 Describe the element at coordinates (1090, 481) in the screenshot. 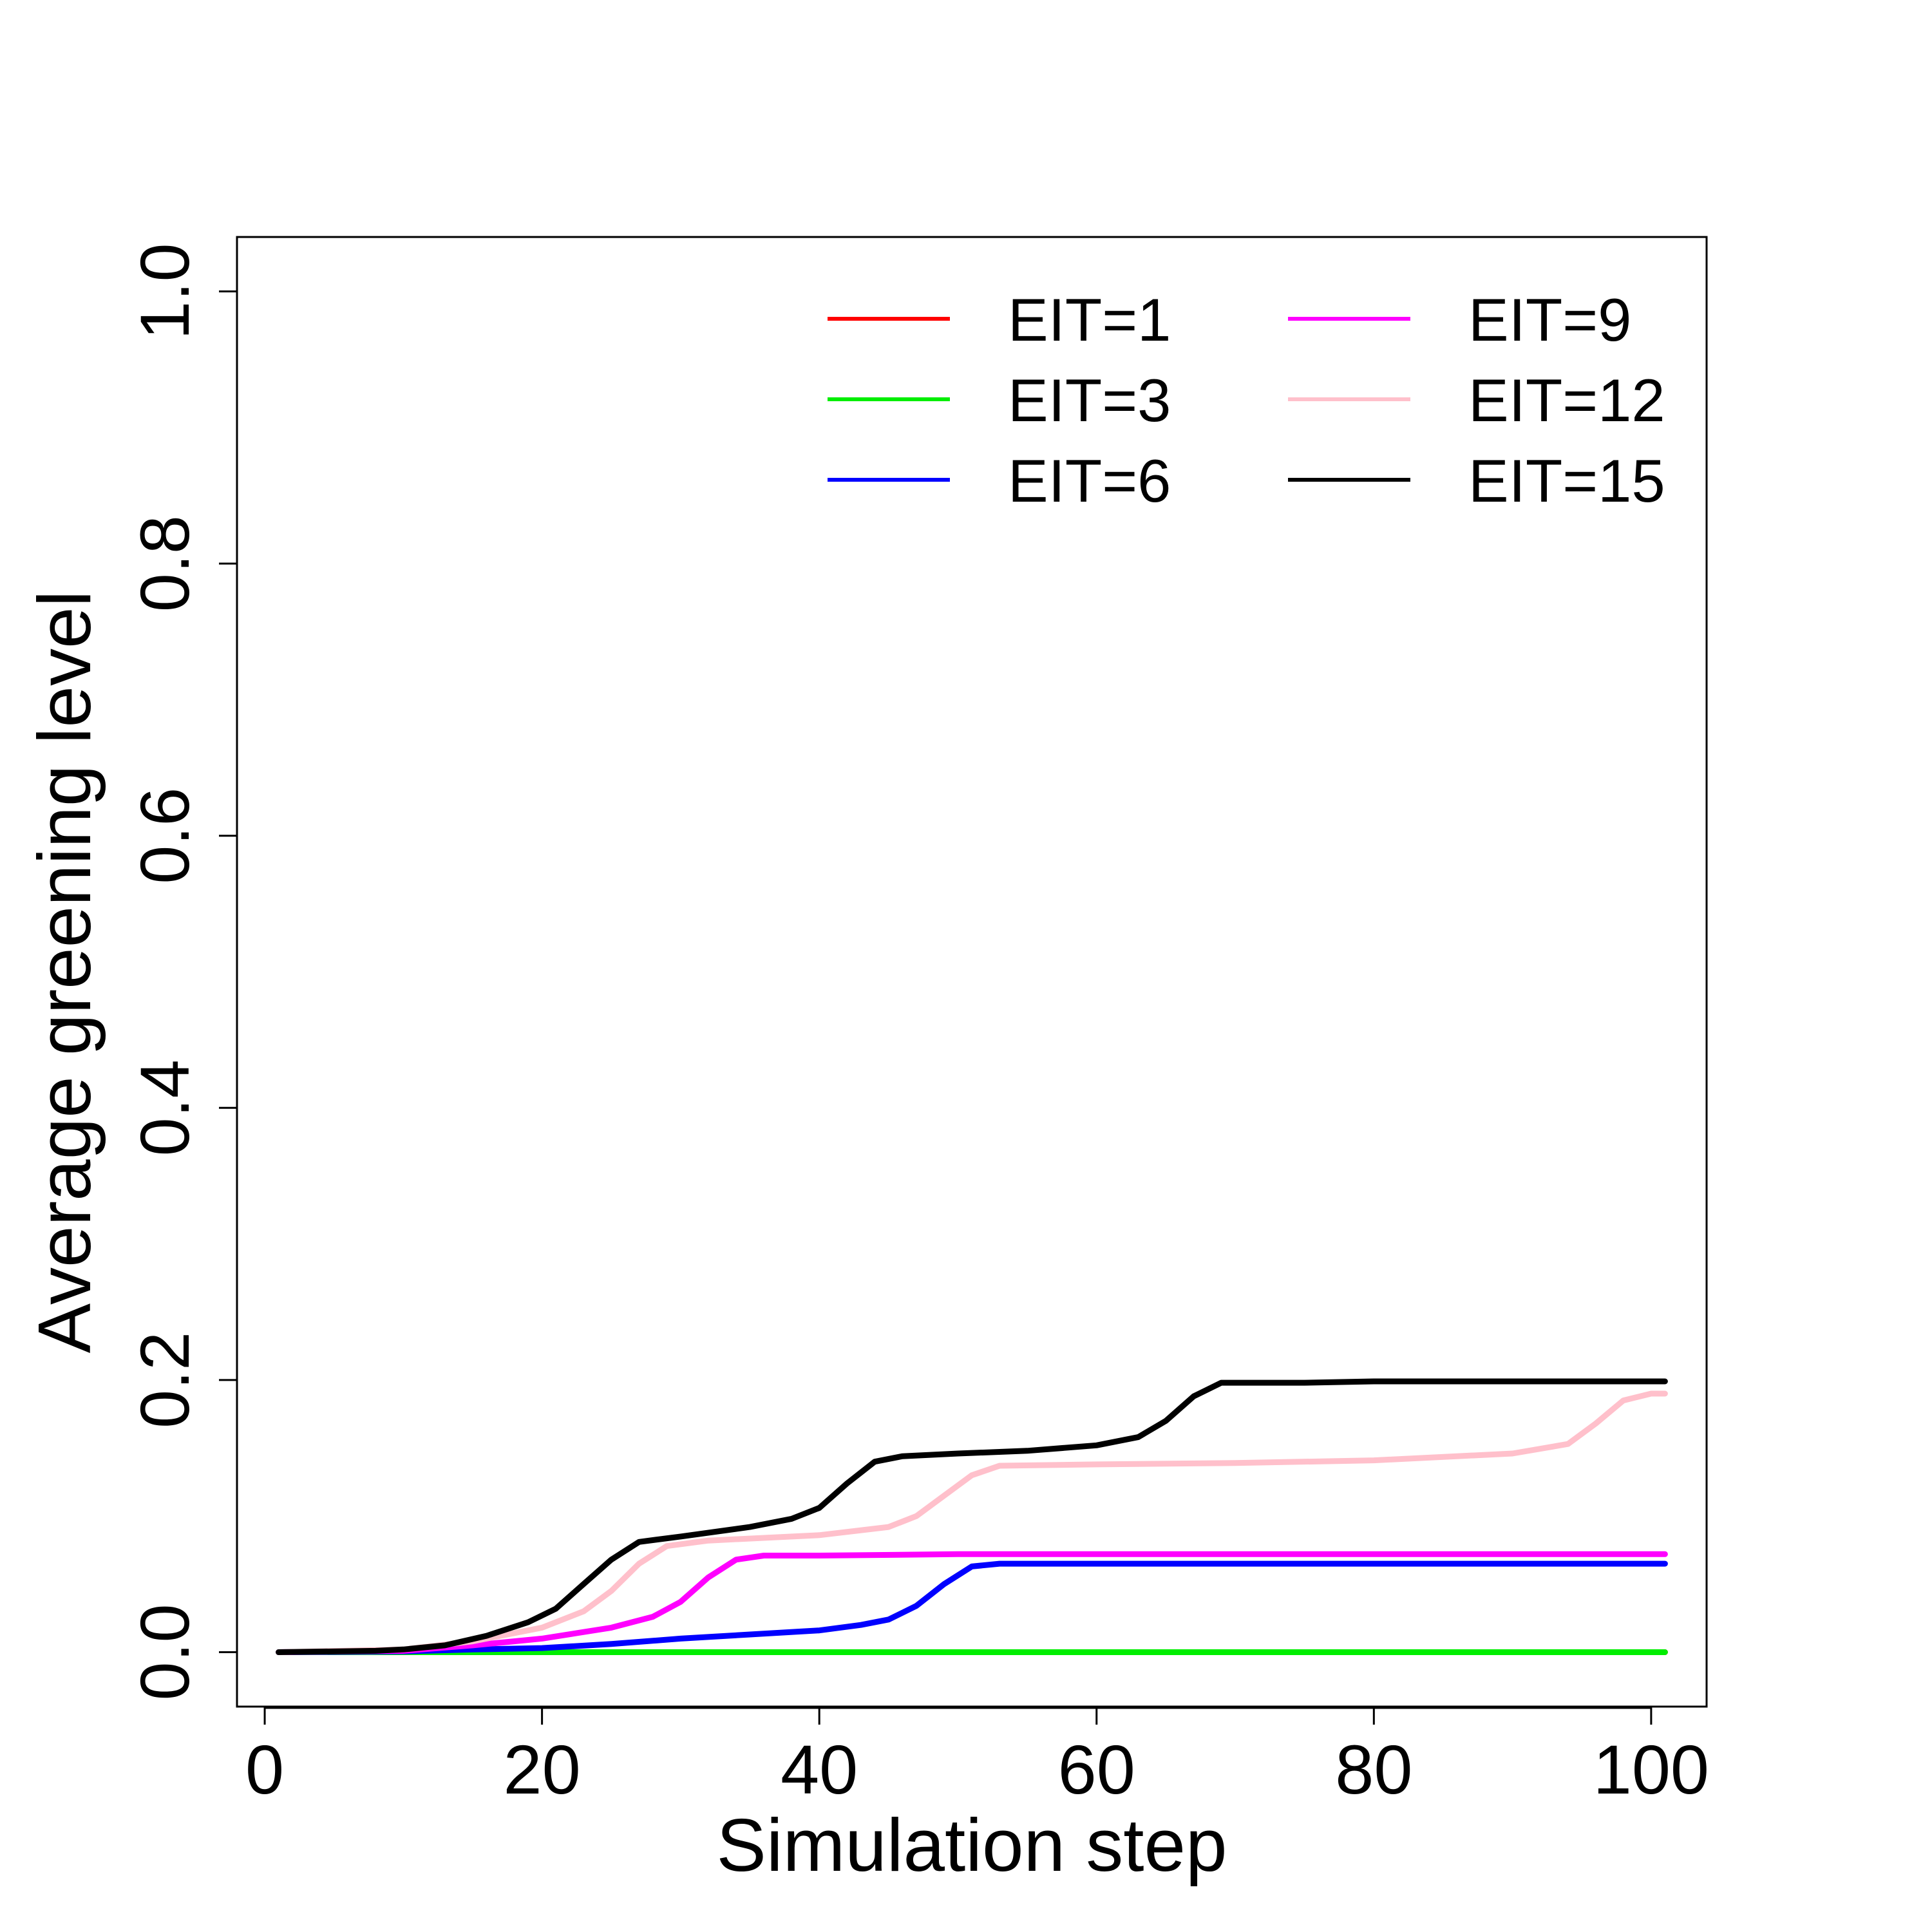

I see `legend-label: EIT=6` at that location.